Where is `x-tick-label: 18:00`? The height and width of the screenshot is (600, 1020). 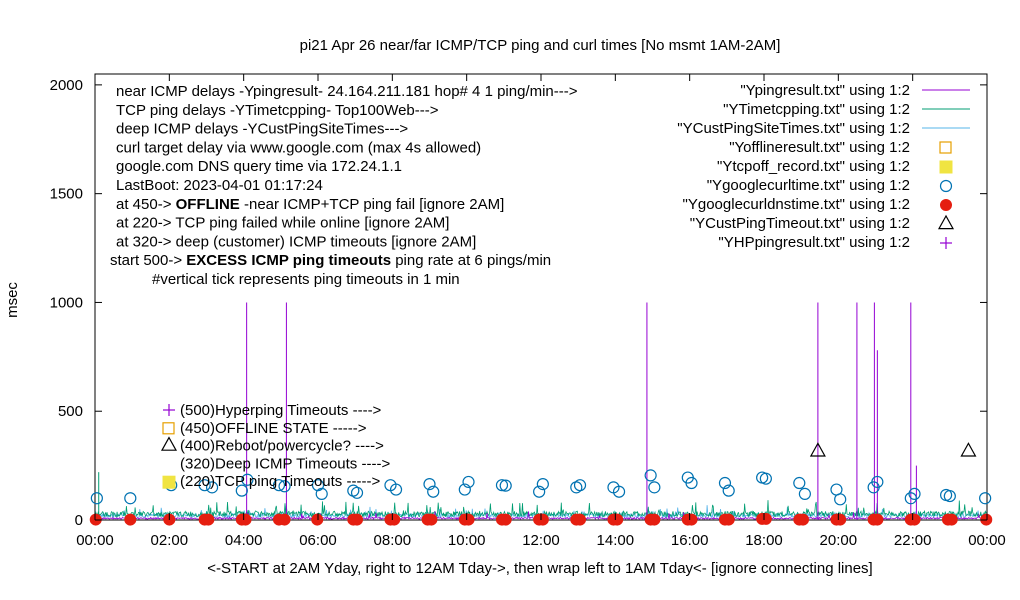 x-tick-label: 18:00 is located at coordinates (764, 540).